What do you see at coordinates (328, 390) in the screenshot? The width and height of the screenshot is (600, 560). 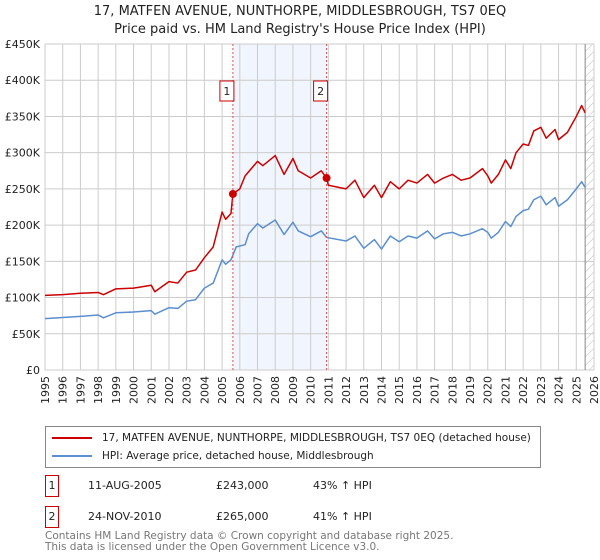 I see `x-tick-label: 2011` at bounding box center [328, 390].